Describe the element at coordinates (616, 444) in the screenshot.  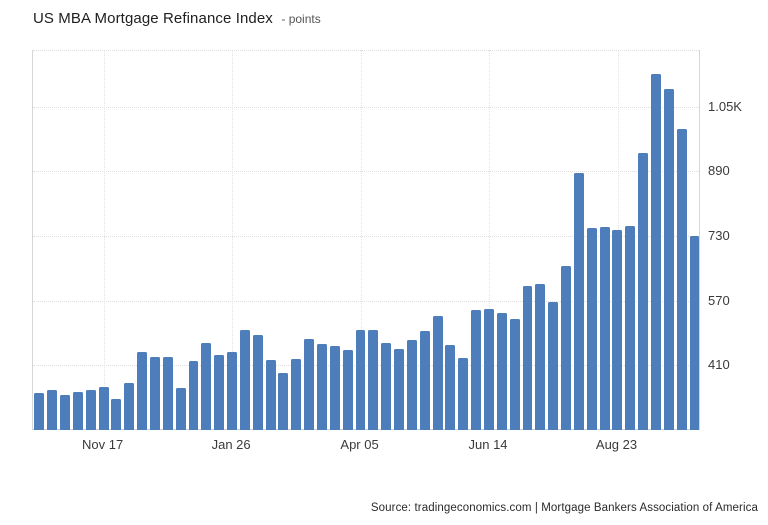
I see `x-tick-label: Aug 23` at that location.